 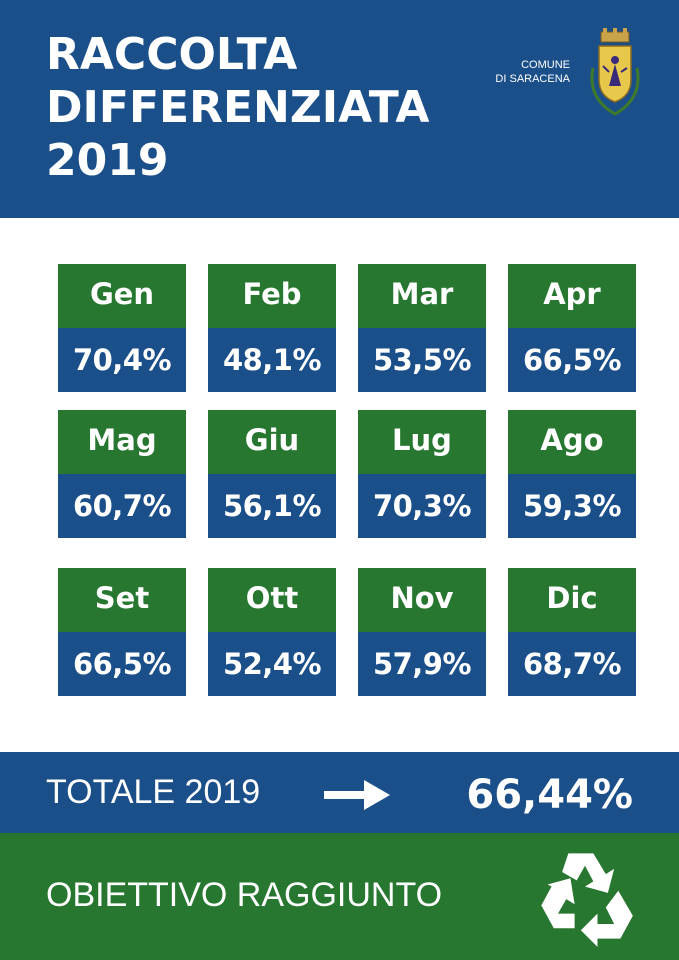 I want to click on month-card-mag: Mag 60,7%, so click(x=122, y=474).